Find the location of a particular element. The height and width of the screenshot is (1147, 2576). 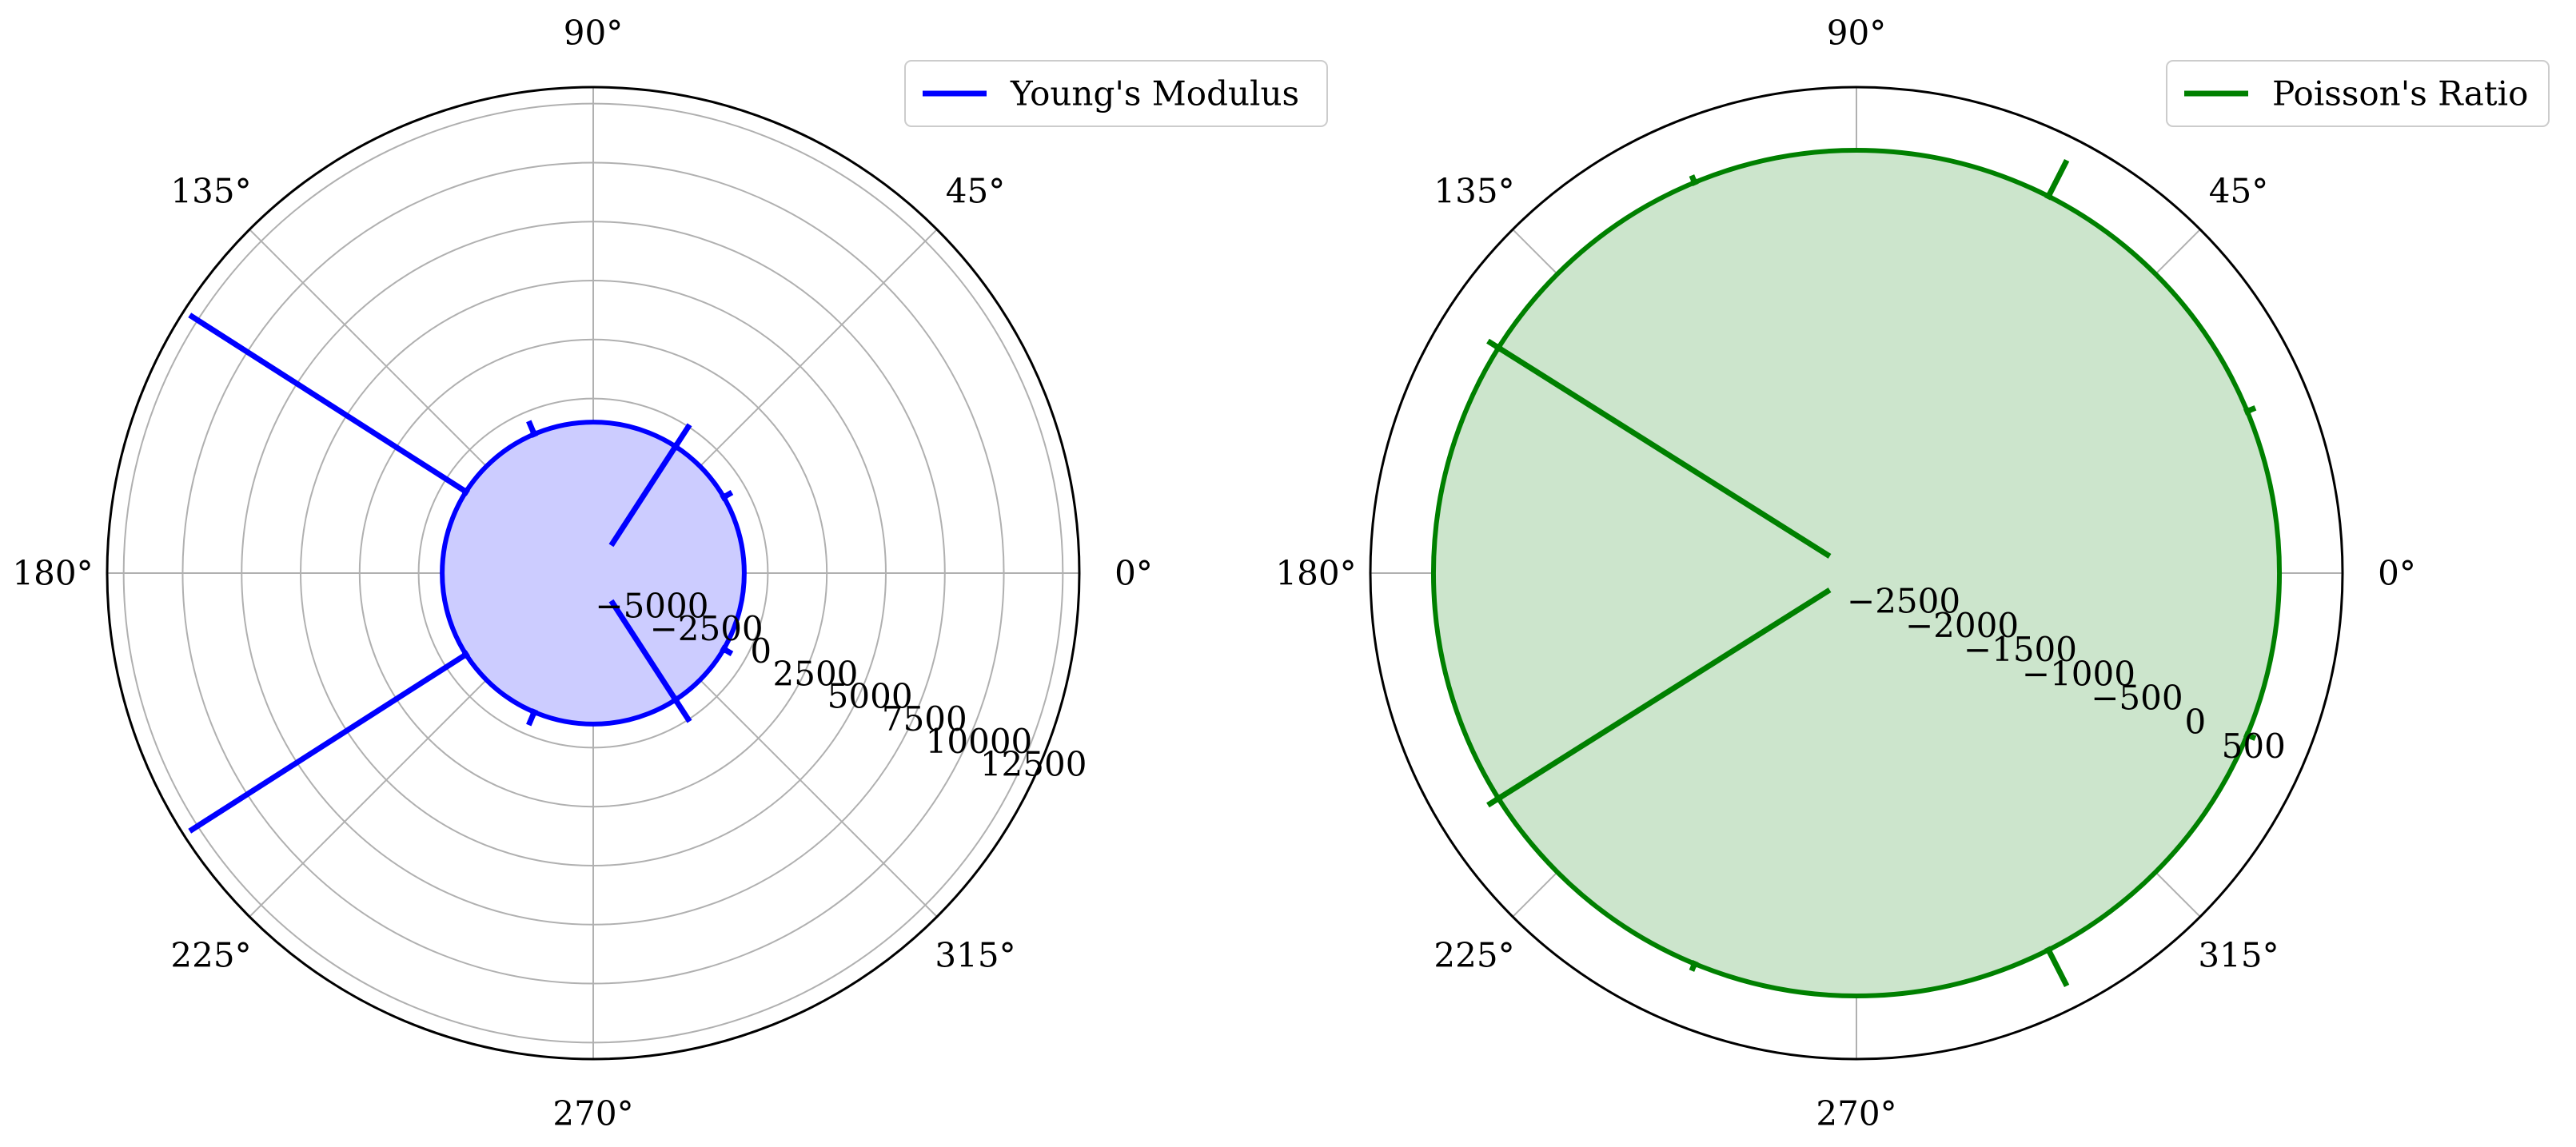

radial-tick-label: −5000 is located at coordinates (651, 607).